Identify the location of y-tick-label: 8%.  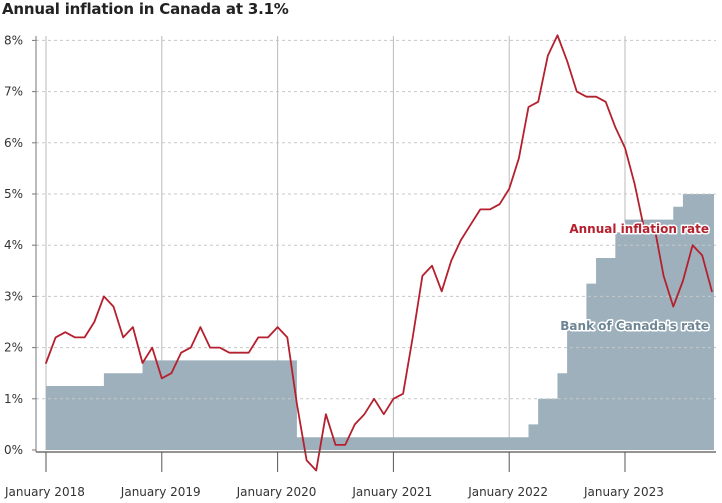
(13, 40).